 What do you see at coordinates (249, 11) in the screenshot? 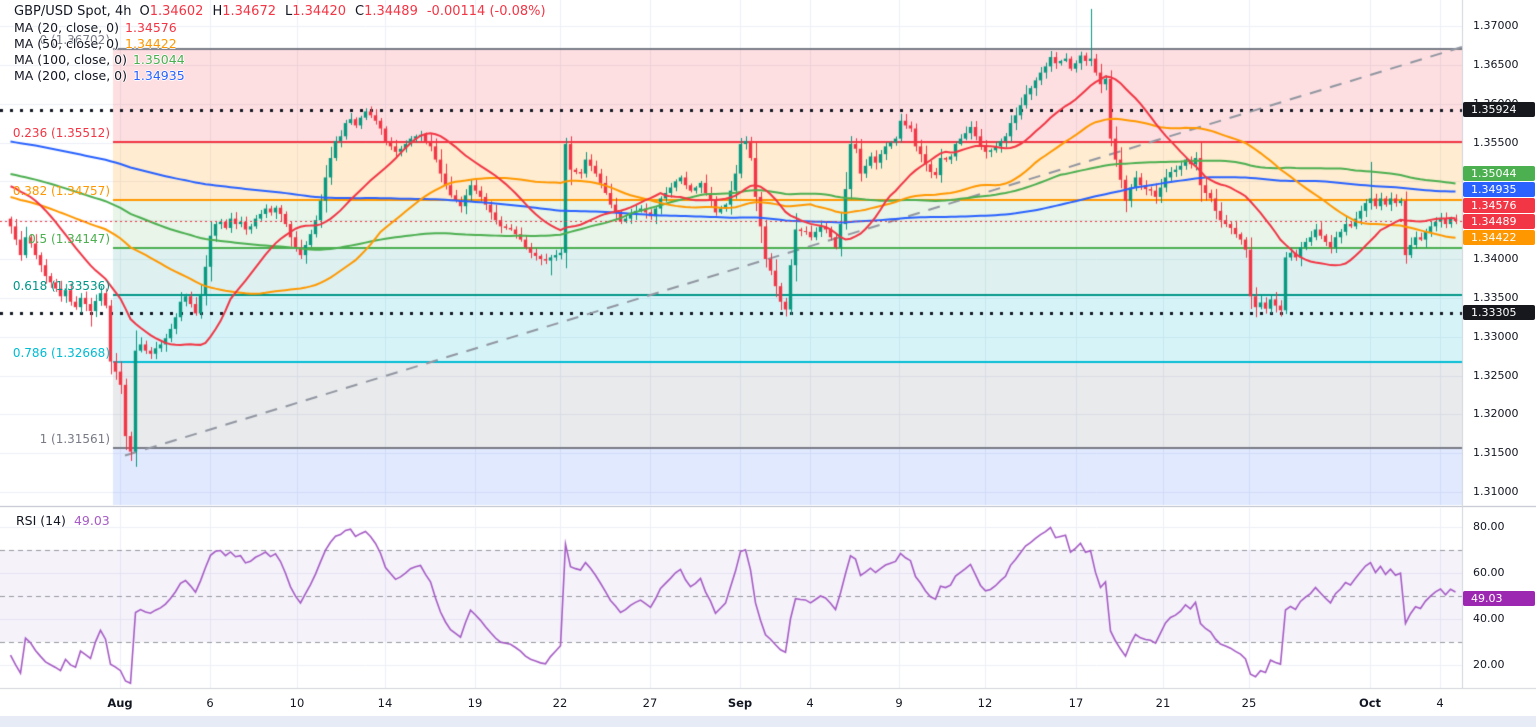
I see `ohlc-value: 1.34672` at bounding box center [249, 11].